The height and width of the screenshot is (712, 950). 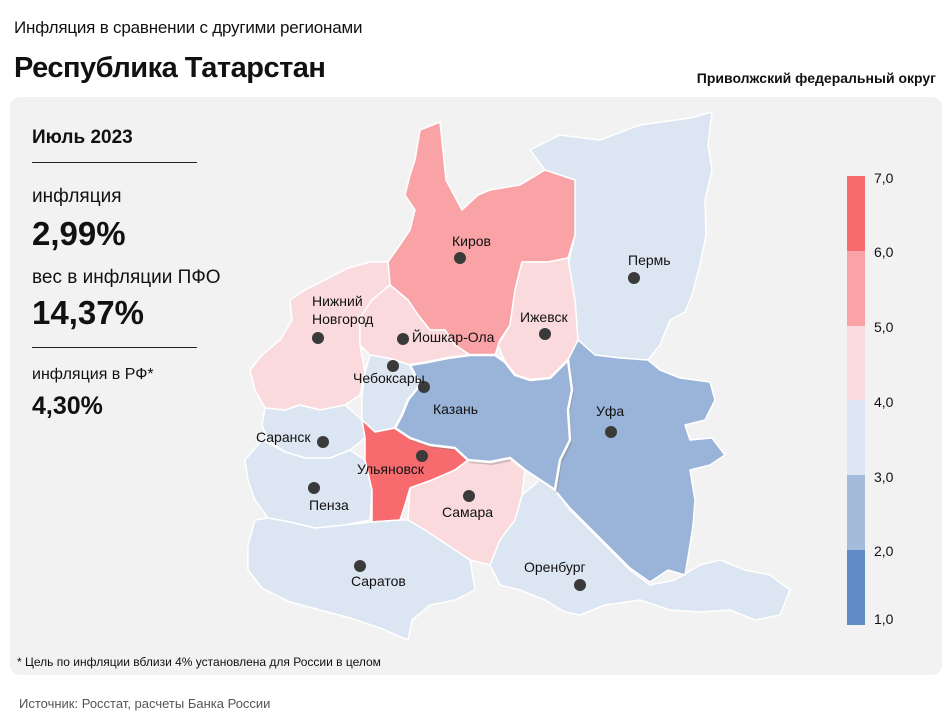 What do you see at coordinates (545, 334) in the screenshot?
I see `city-dot-izhevsk` at bounding box center [545, 334].